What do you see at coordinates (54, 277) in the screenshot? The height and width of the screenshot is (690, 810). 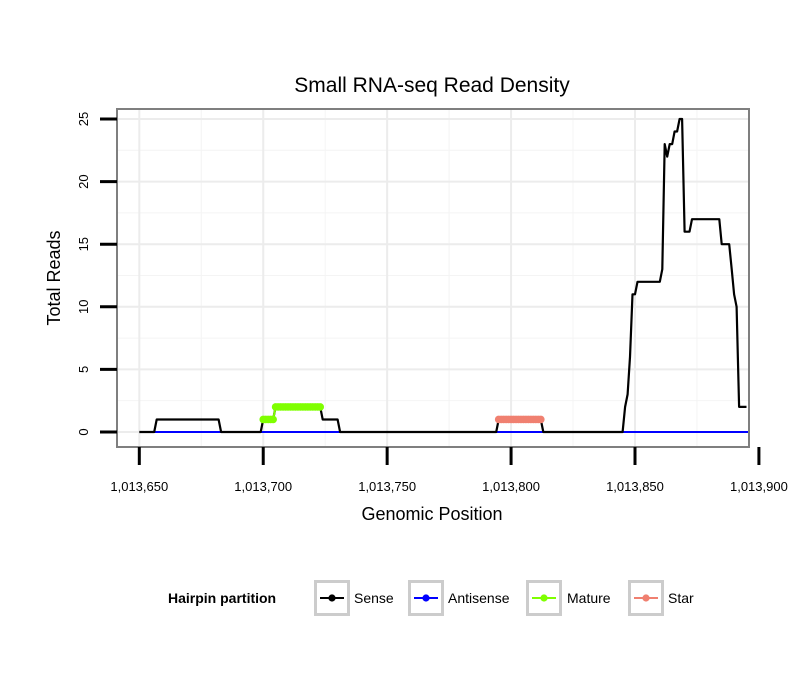 I see `y-axis-title: Total Reads` at bounding box center [54, 277].